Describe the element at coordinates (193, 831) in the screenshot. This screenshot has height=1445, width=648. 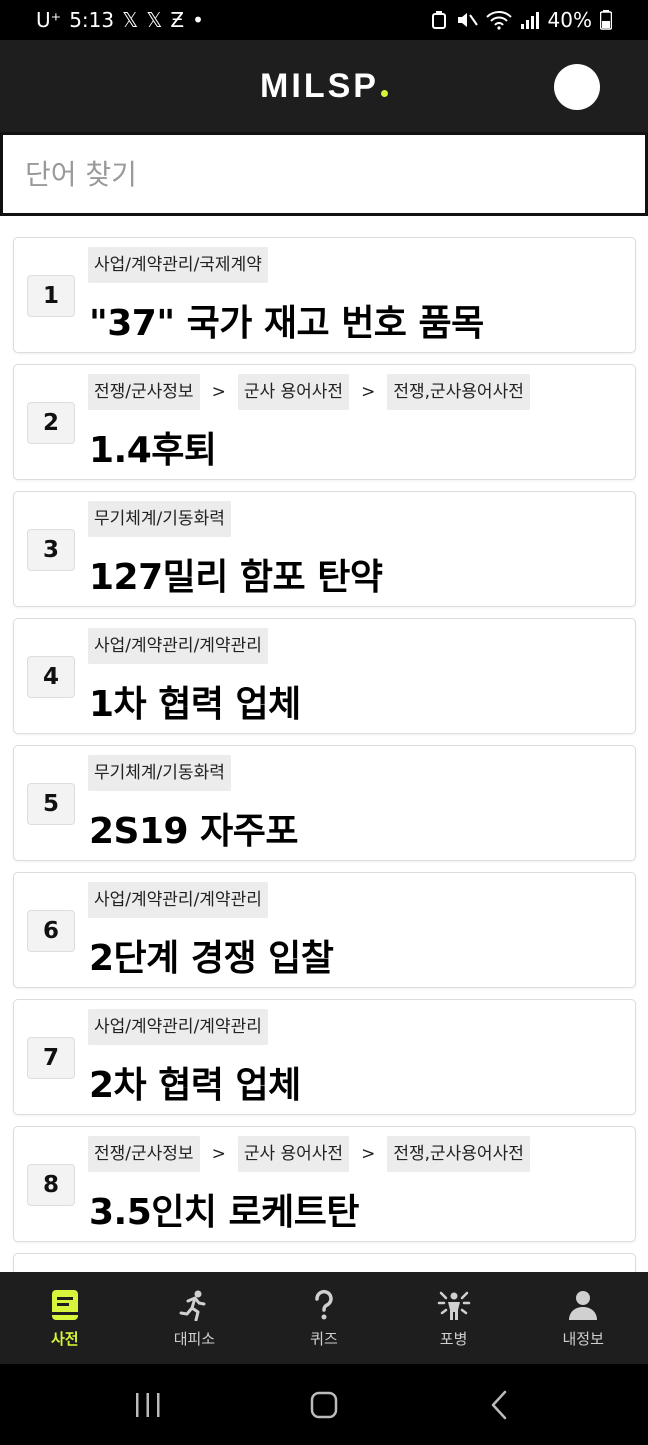
I see `term-title: 2S19 자주포` at that location.